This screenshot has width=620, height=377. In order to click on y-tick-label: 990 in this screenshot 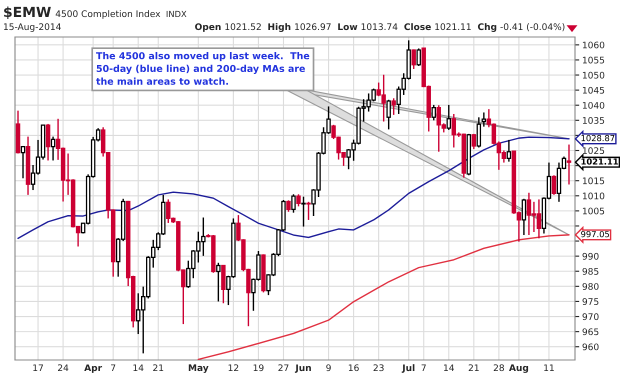, I will do `click(590, 256)`.